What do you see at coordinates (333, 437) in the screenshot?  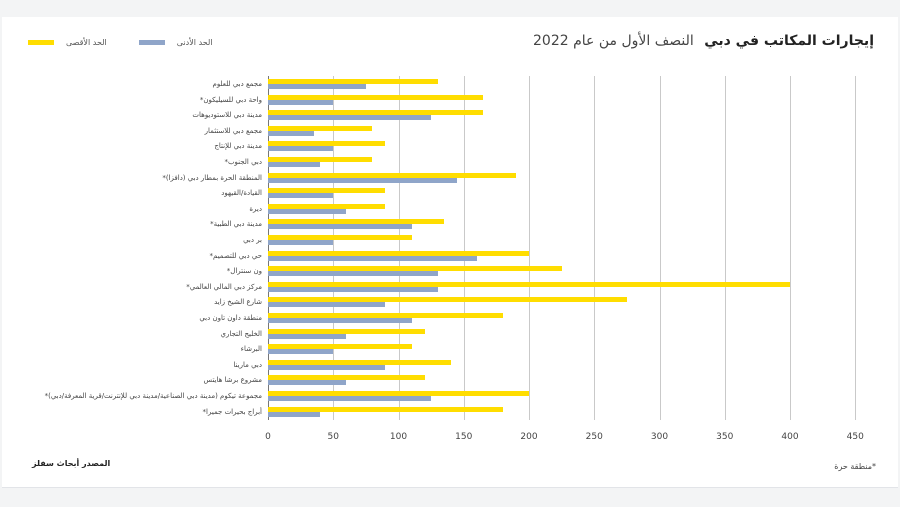 I see `x-tick-label: 50` at bounding box center [333, 437].